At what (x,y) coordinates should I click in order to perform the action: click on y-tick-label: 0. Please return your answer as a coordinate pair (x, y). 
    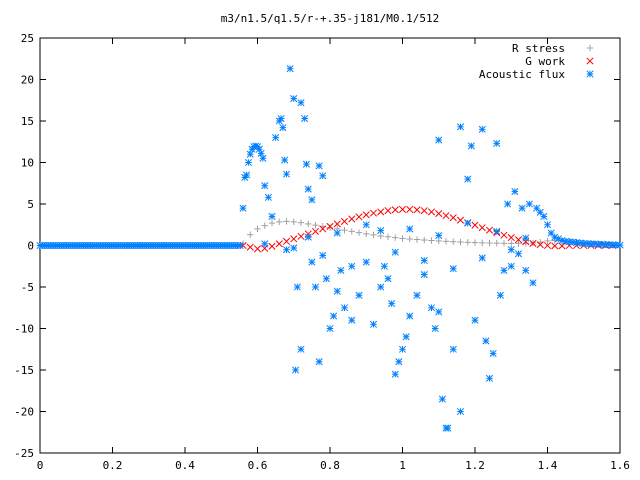
    Looking at the image, I should click on (30, 246).